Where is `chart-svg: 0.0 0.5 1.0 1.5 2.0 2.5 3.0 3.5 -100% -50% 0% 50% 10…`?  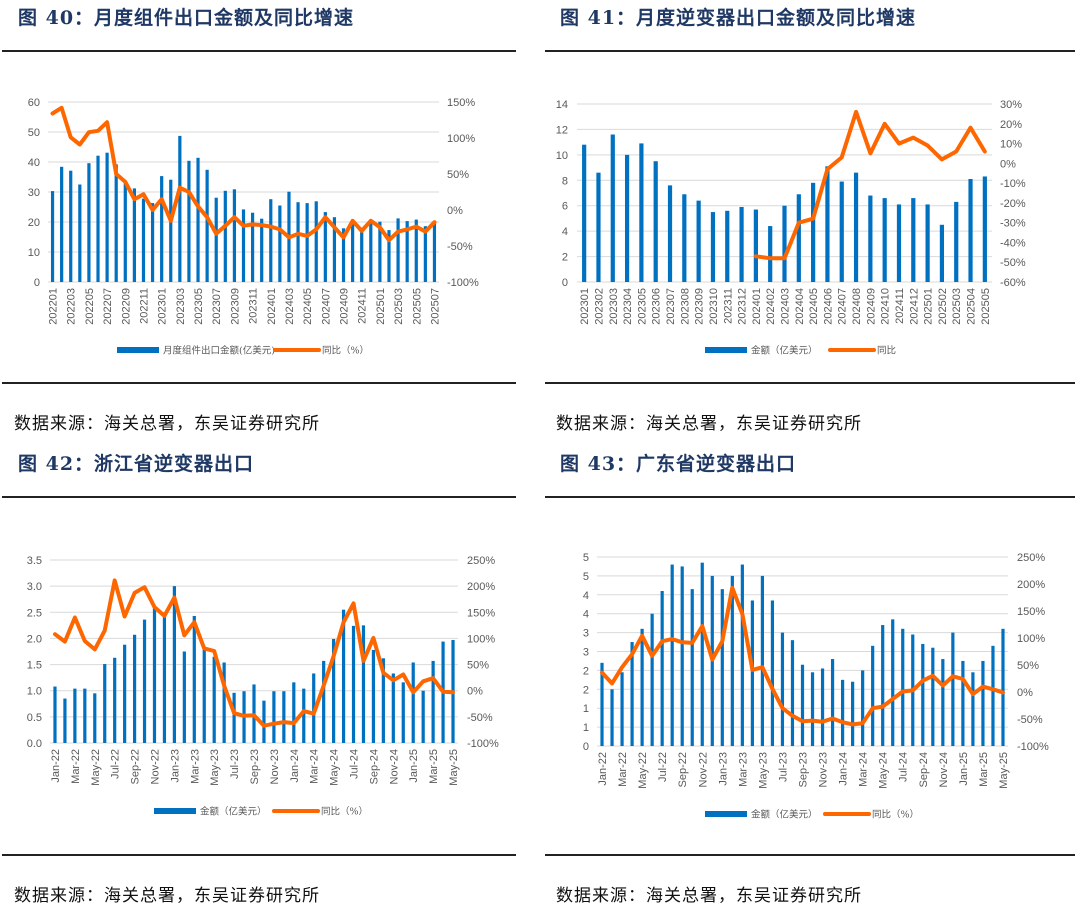
chart-svg: 0.0 0.5 1.0 1.5 2.0 2.5 3.0 3.5 -100% -50% 0% 50% 10… is located at coordinates (263, 686).